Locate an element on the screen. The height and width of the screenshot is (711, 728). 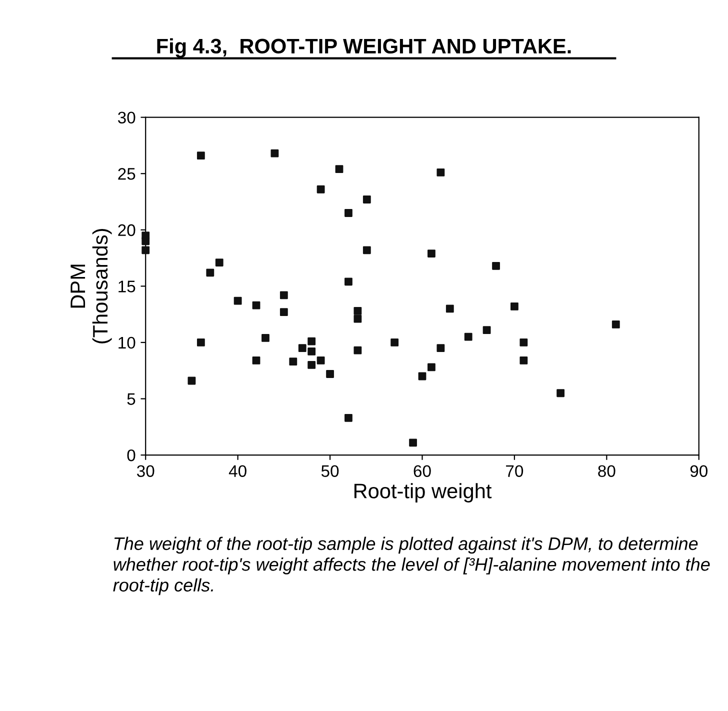
y-tick-label: 30 is located at coordinates (127, 118).